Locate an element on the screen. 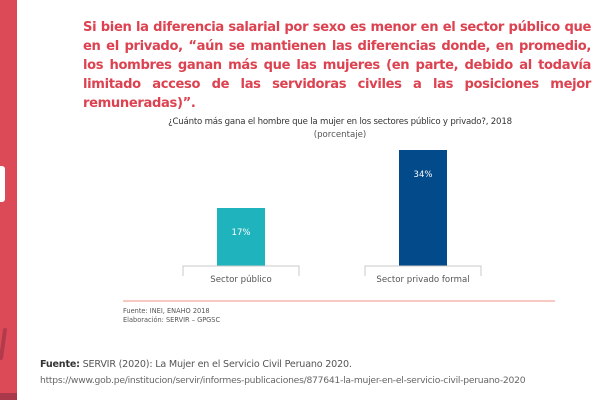 This screenshot has height=400, width=600. sidebar-bottom-strip is located at coordinates (8, 396).